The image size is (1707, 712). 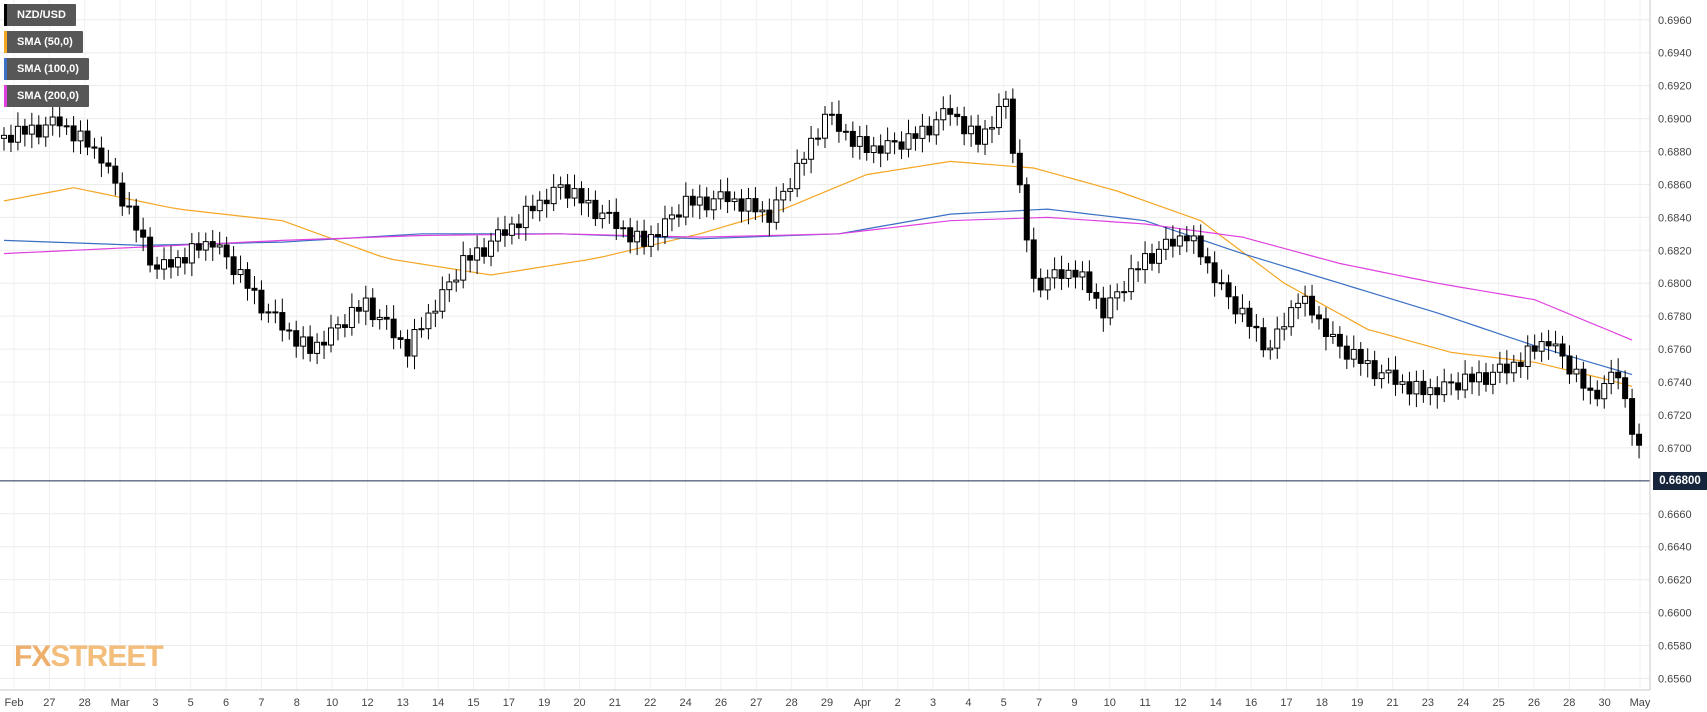 I want to click on legend-symbol: NZD/USD, so click(x=40, y=15).